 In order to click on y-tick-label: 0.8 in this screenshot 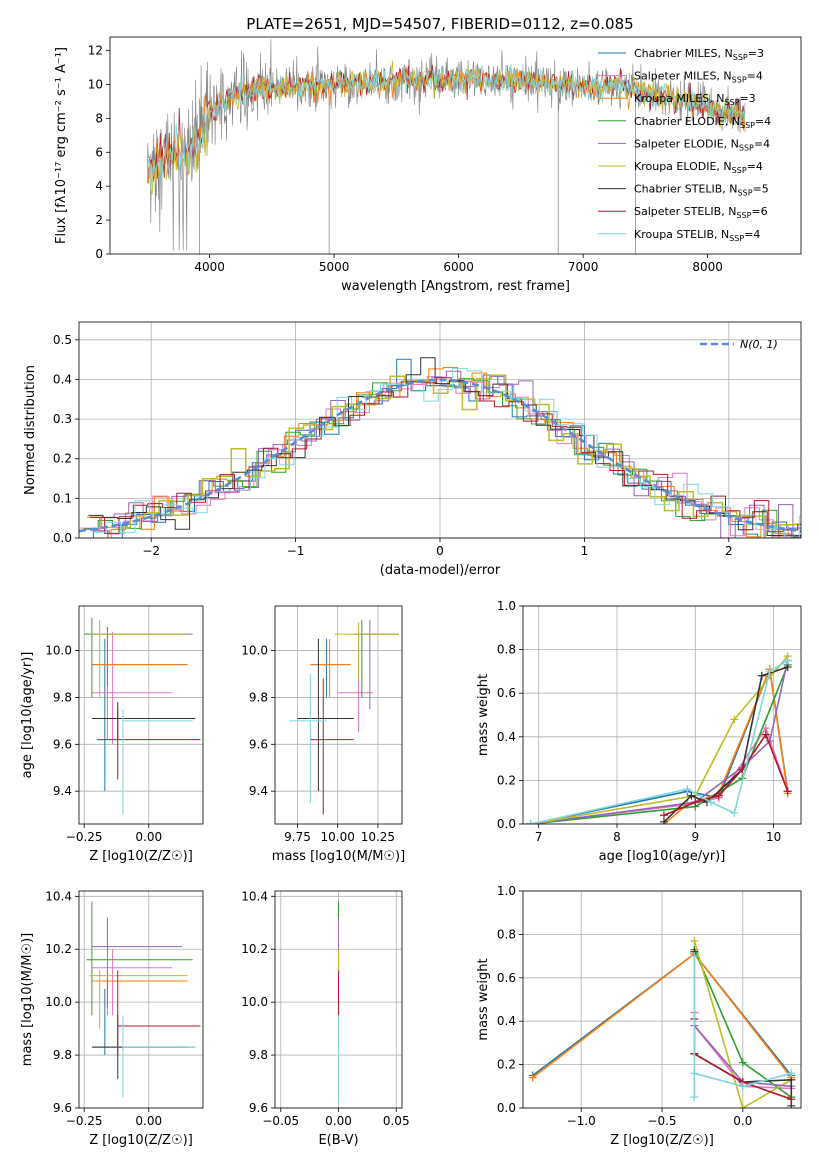, I will do `click(506, 934)`.